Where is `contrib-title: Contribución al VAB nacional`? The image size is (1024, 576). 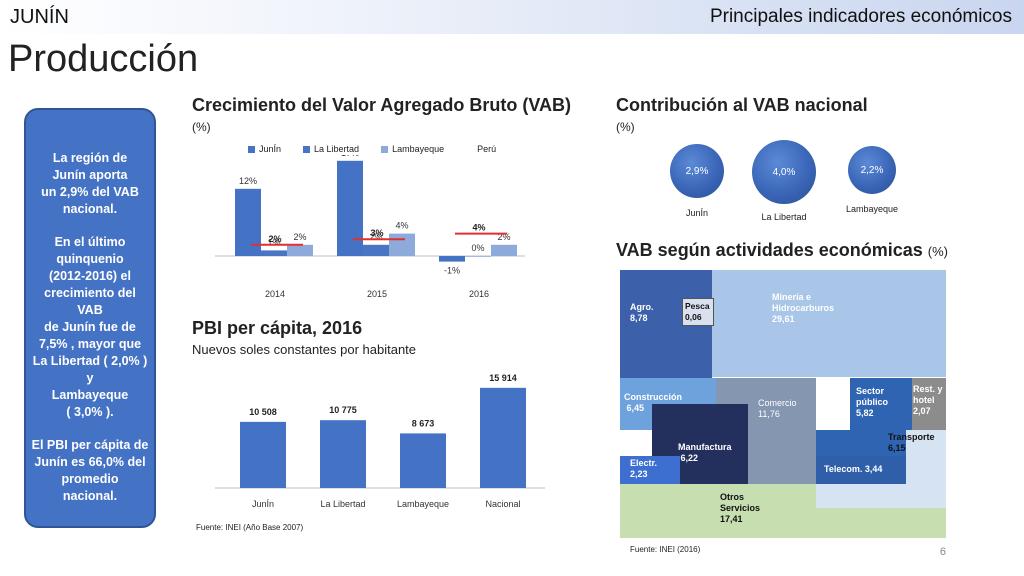
contrib-title: Contribución al VAB nacional is located at coordinates (742, 105).